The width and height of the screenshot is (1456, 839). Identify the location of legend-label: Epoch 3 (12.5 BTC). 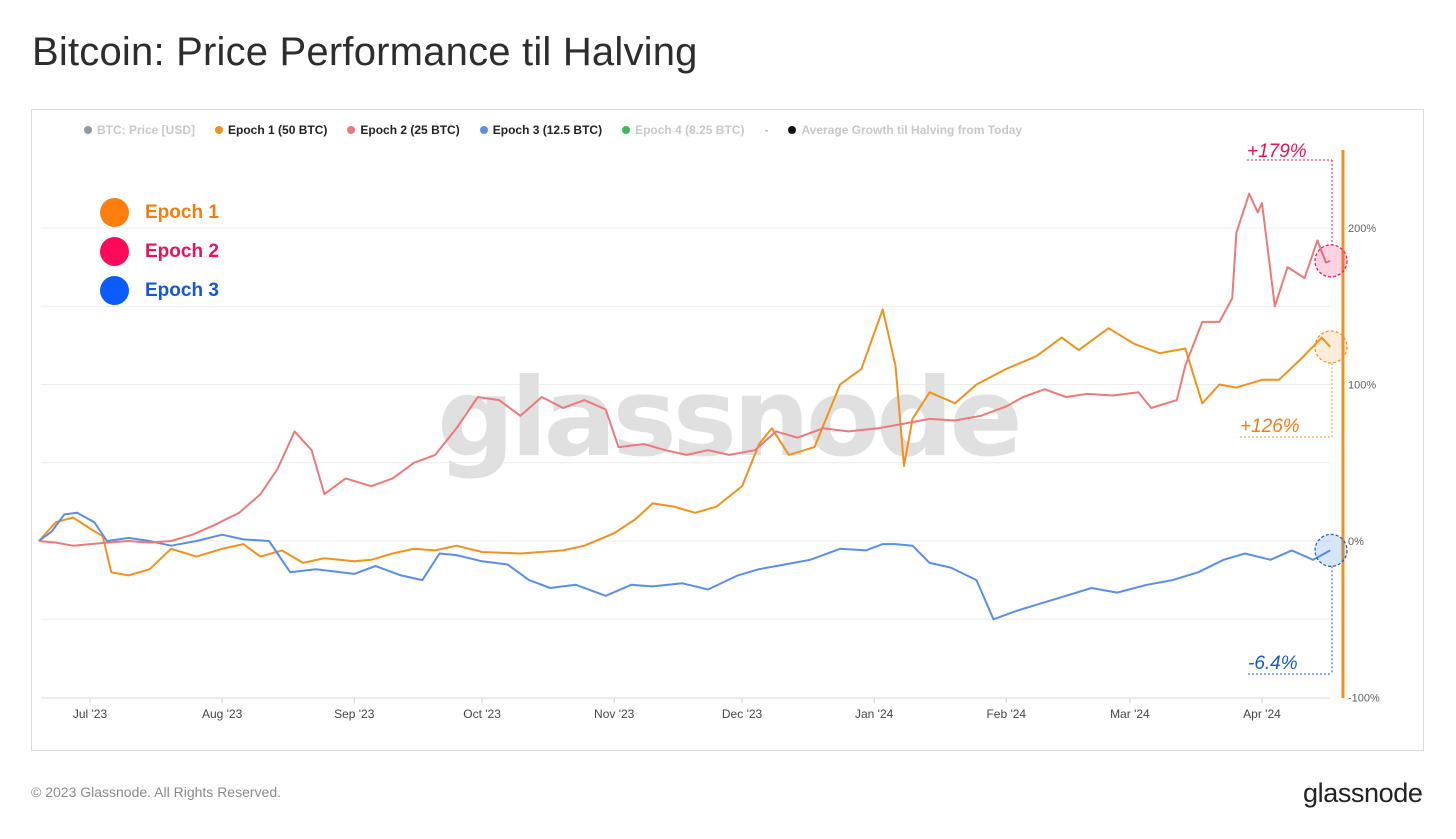
(547, 130).